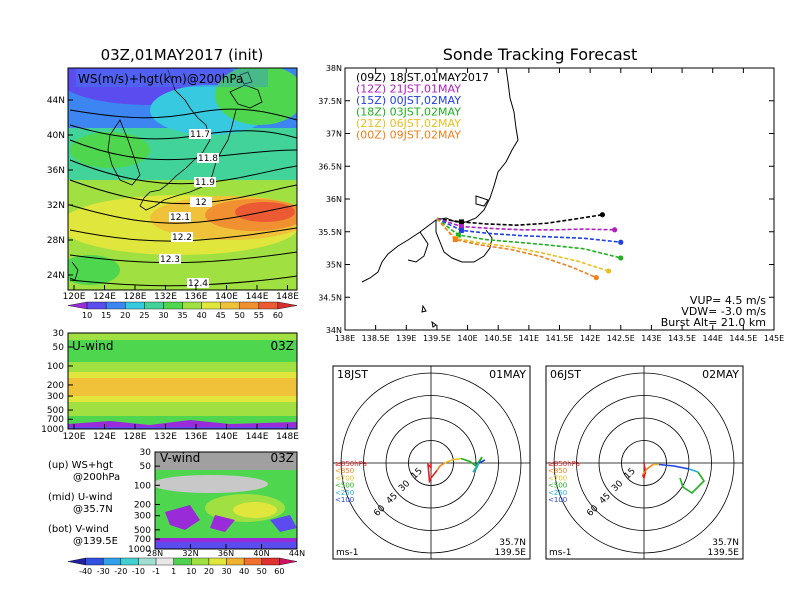 This screenshot has width=792, height=612. What do you see at coordinates (104, 297) in the screenshot?
I see `map-xtick-label: 124E` at bounding box center [104, 297].